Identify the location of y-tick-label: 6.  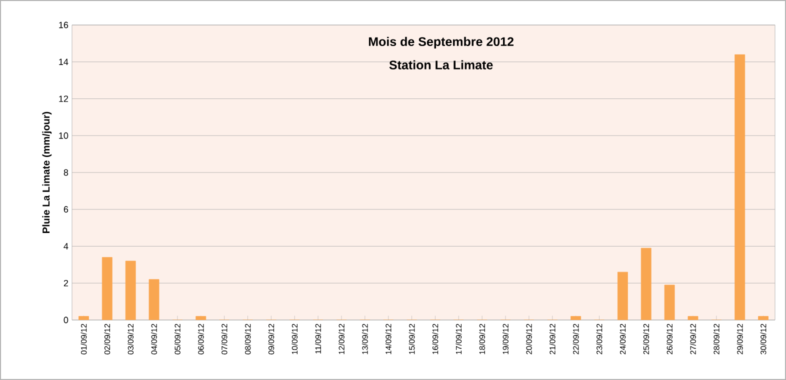
(66, 209).